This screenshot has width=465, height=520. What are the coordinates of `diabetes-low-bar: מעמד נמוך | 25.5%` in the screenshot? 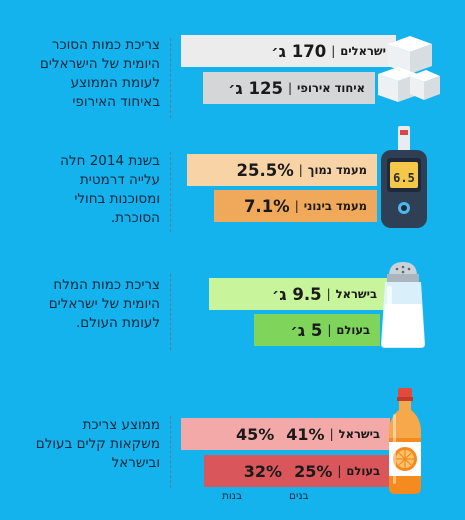 It's located at (282, 170).